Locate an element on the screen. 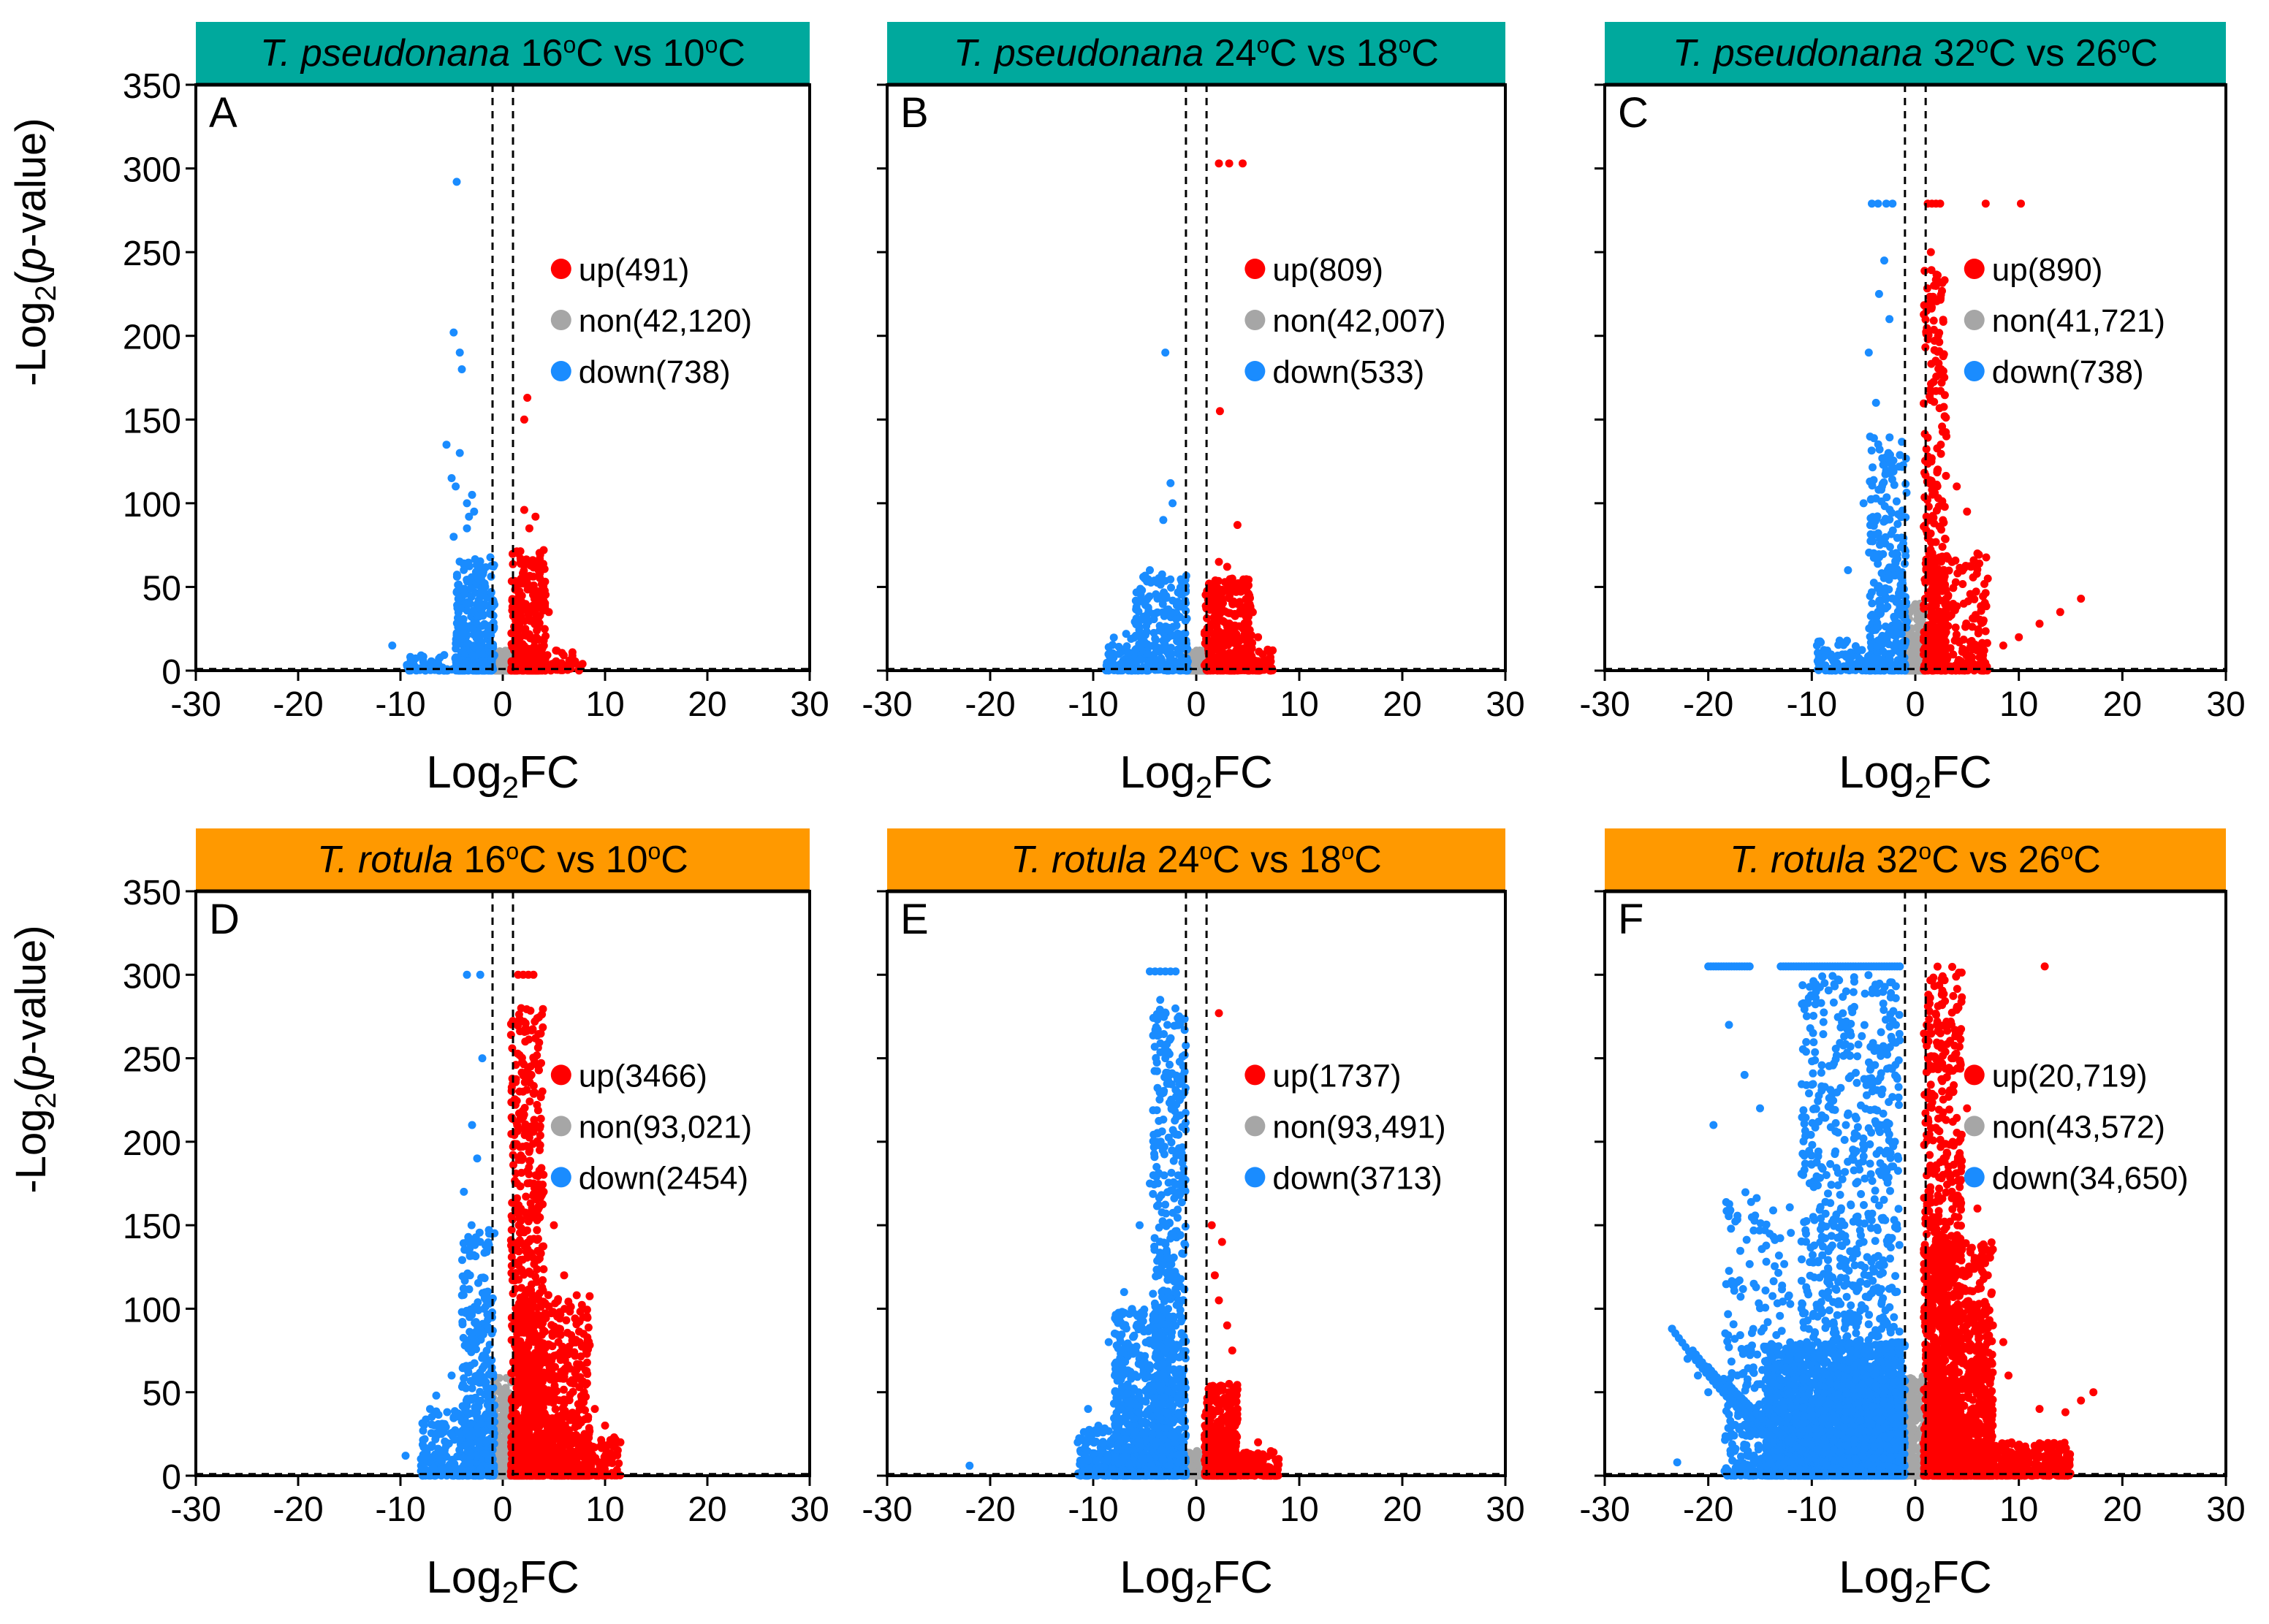  panel-letter: C is located at coordinates (1633, 113).